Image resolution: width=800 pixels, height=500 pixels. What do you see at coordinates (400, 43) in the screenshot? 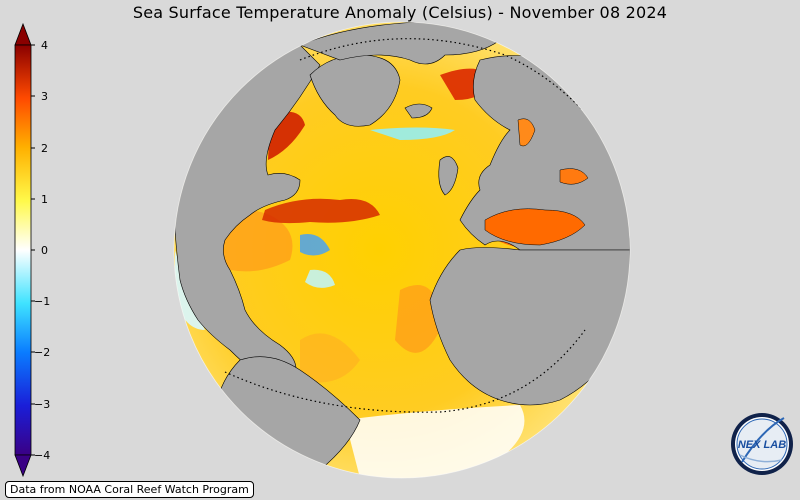
I see `land-arctic-islands` at bounding box center [400, 43].